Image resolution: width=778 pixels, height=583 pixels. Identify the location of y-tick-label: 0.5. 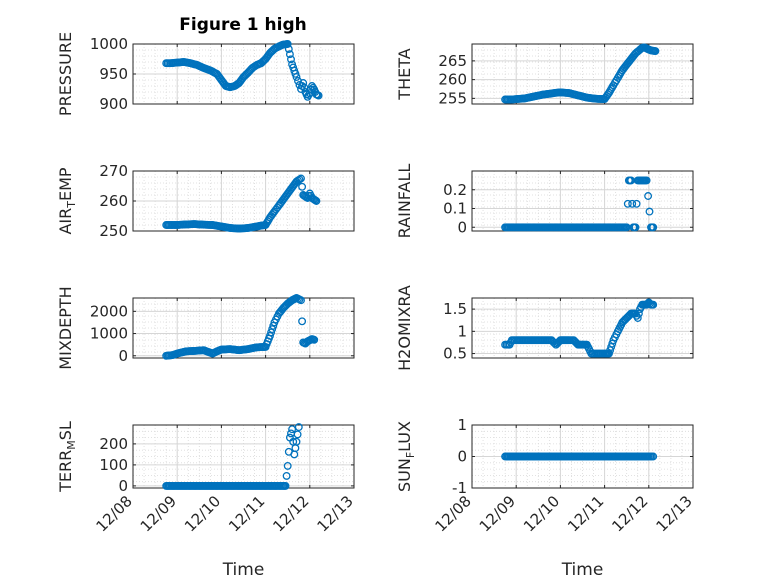
(455, 354).